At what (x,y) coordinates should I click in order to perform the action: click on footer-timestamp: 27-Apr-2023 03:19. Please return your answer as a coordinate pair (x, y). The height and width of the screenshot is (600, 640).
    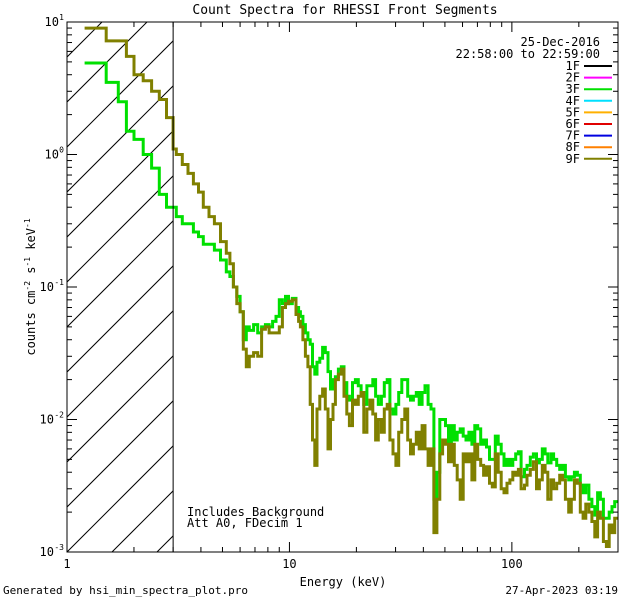
    Looking at the image, I should click on (561, 590).